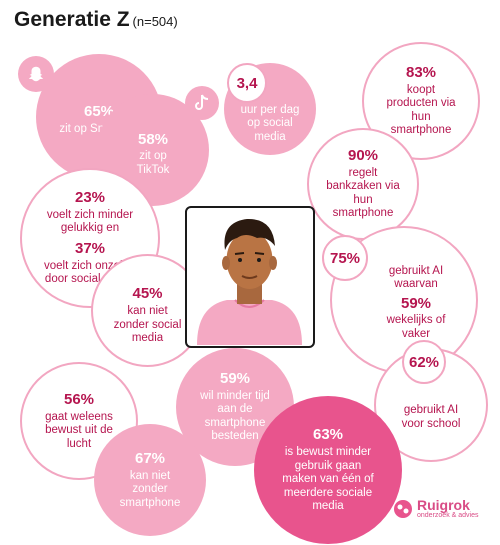 The height and width of the screenshot is (545, 500). What do you see at coordinates (36, 74) in the screenshot?
I see `snapchat-icon` at bounding box center [36, 74].